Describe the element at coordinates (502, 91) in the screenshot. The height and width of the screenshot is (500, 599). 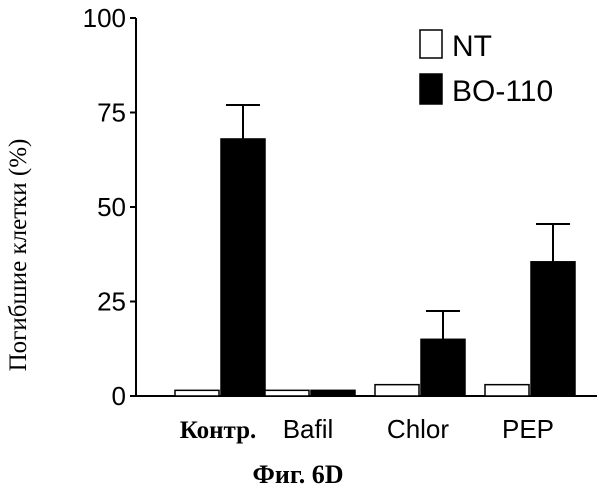
I see `legend-label-bo110: BO-110` at that location.